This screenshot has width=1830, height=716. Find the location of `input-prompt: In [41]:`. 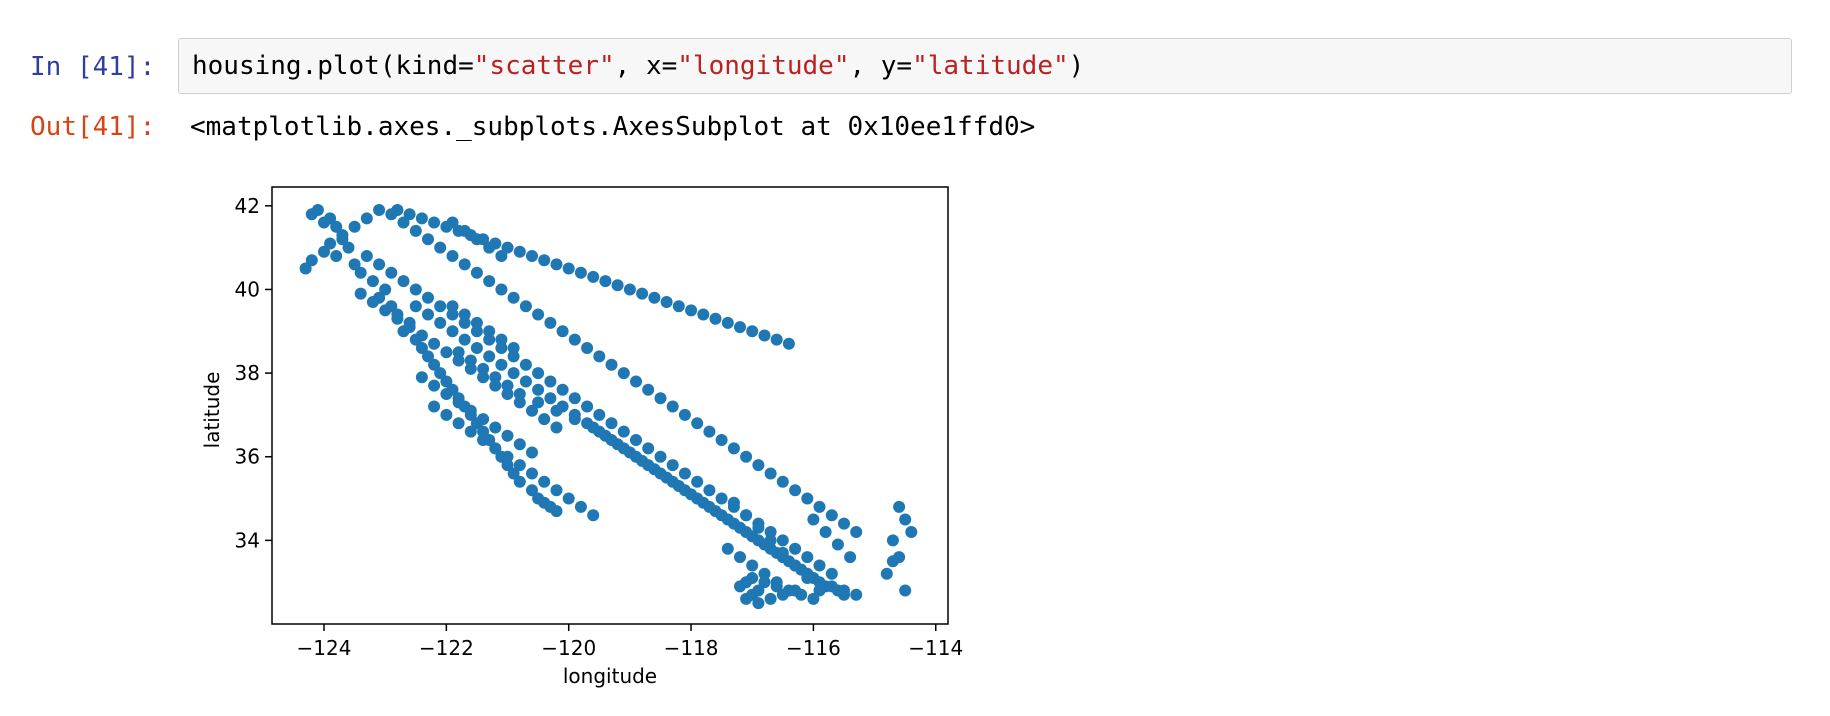

input-prompt: In [41]: is located at coordinates (93, 67).